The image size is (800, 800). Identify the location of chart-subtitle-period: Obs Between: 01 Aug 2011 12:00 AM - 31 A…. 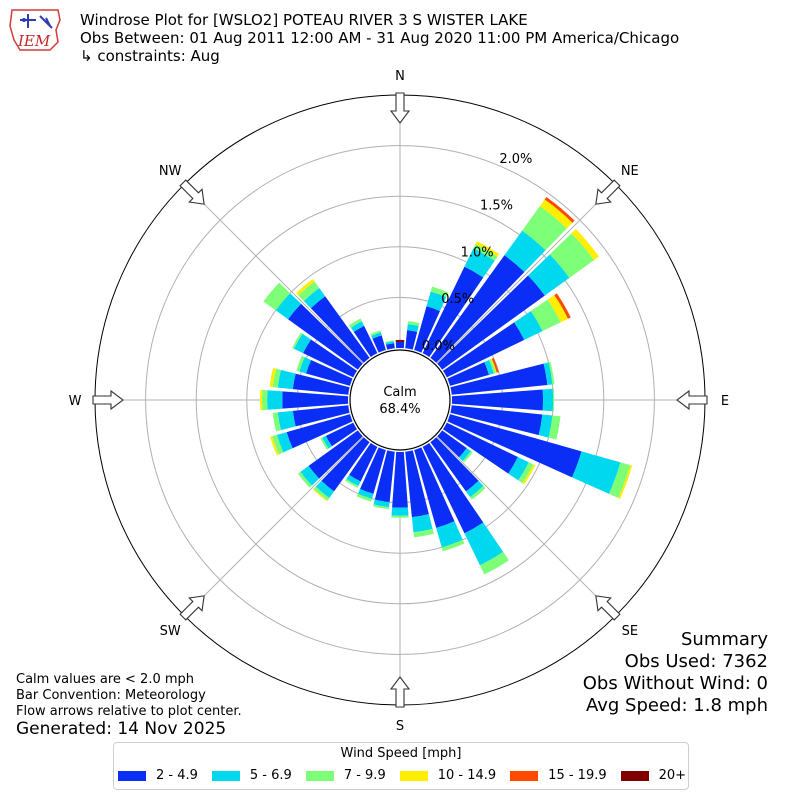
(380, 38).